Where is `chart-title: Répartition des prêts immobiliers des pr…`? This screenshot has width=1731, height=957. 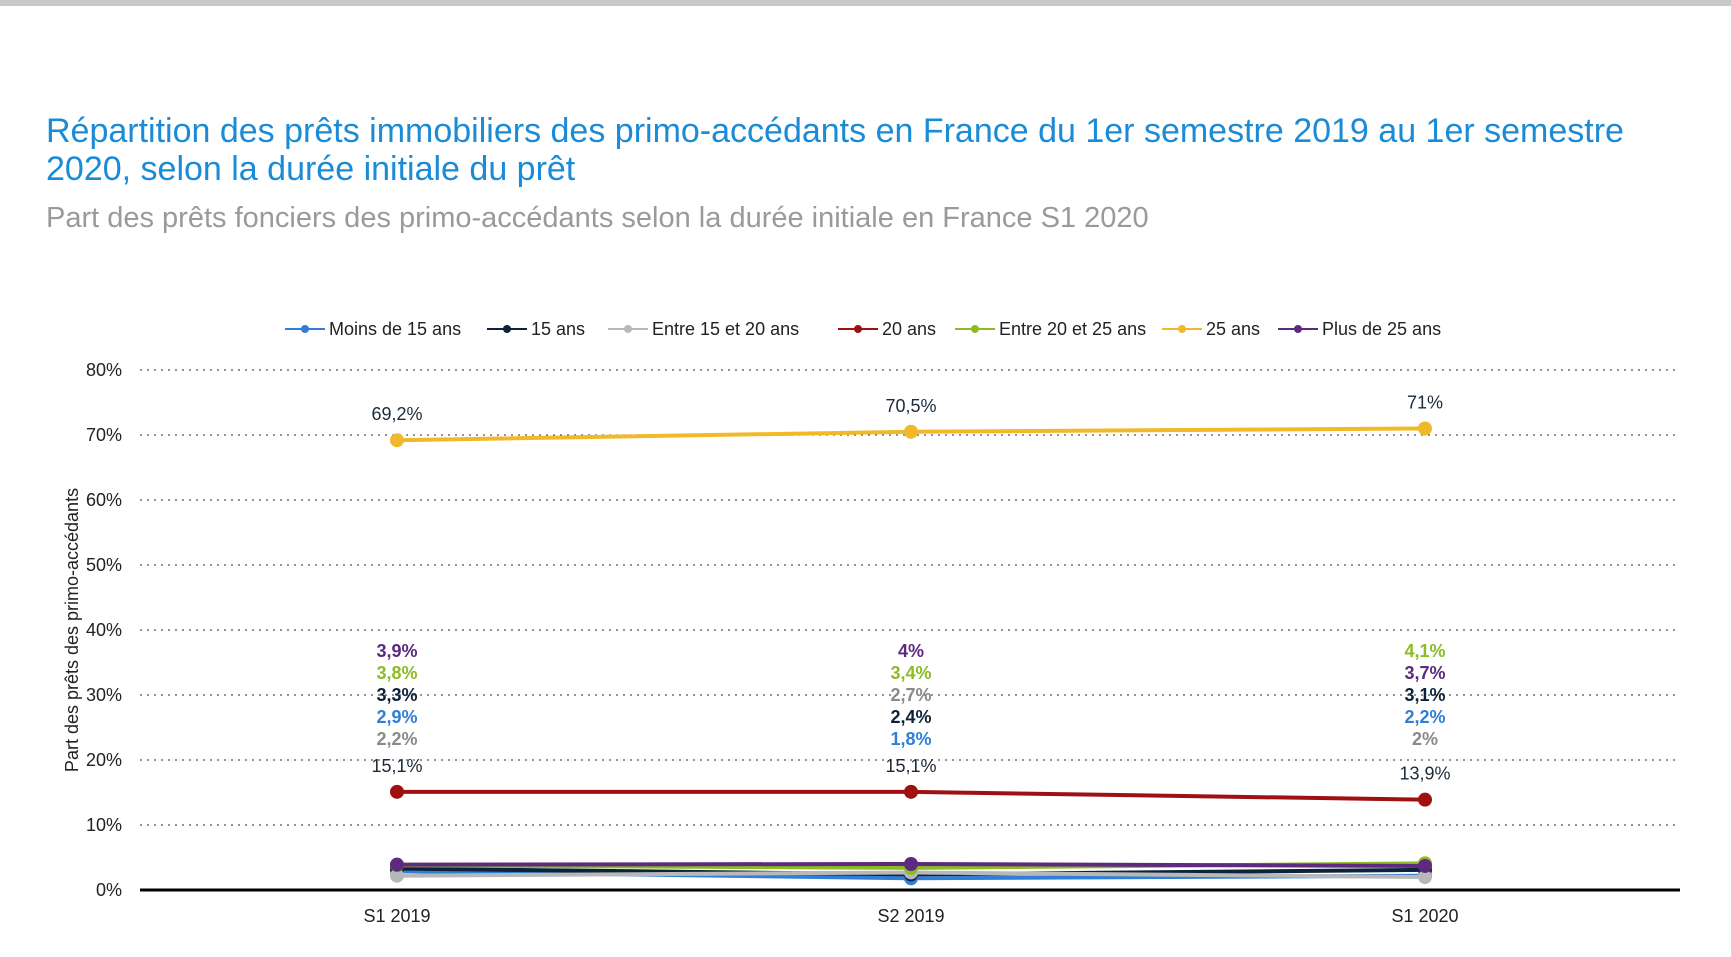 chart-title: Répartition des prêts immobiliers des pr… is located at coordinates (835, 150).